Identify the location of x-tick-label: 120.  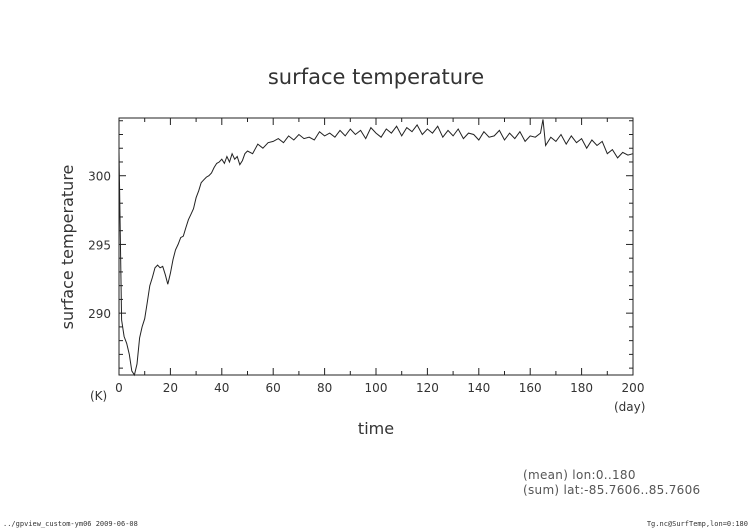
(427, 388).